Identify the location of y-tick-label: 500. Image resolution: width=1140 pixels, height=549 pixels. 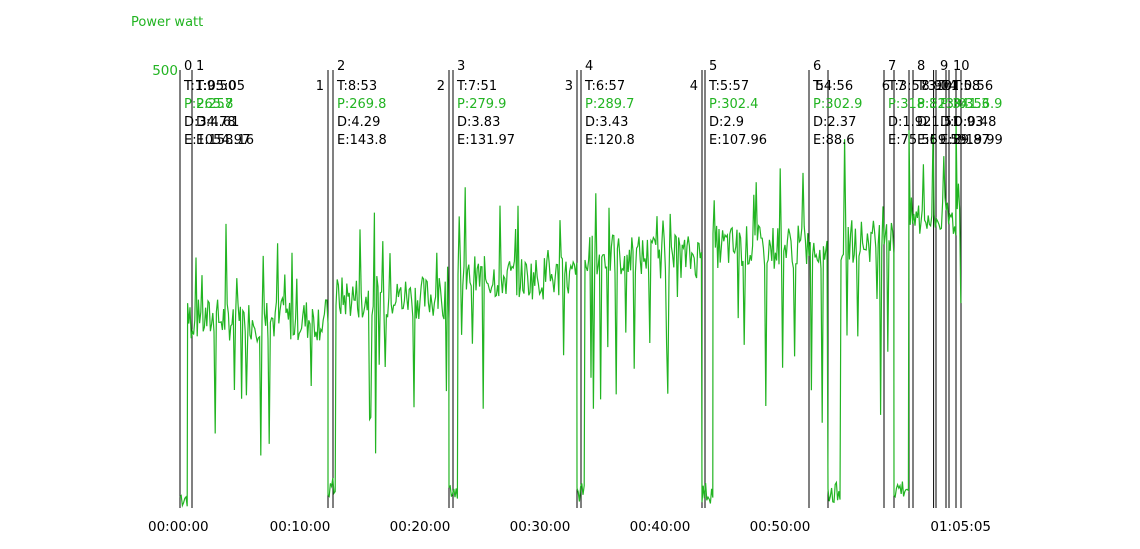
(165, 71).